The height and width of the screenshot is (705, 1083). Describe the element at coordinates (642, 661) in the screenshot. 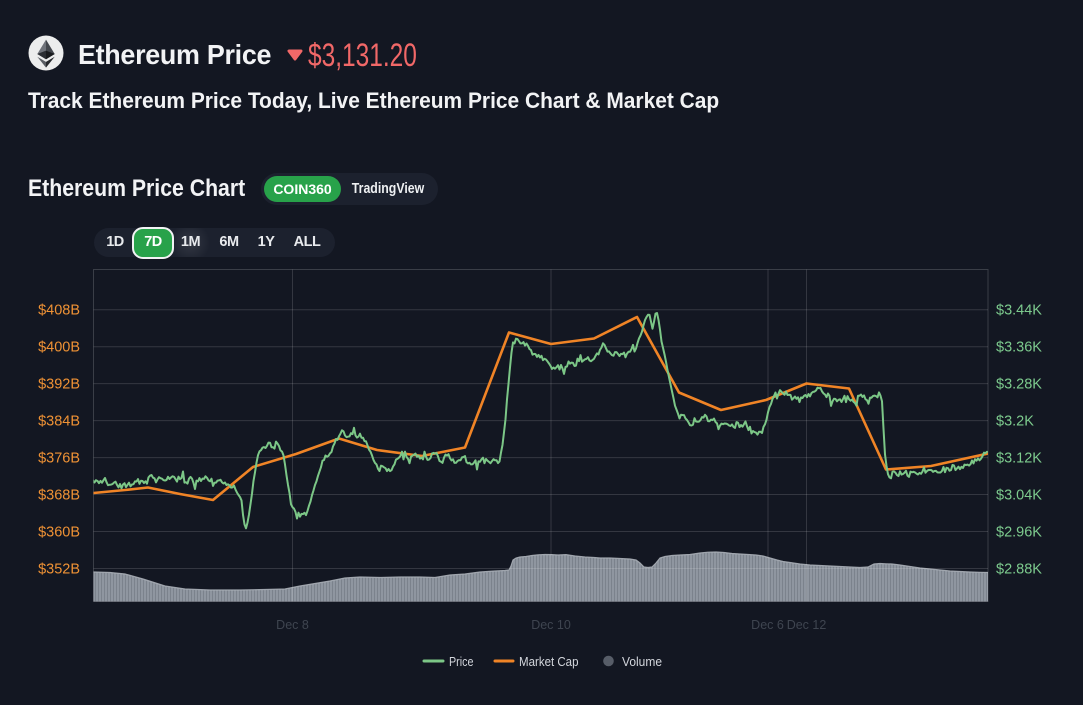

I see `svg-text: Volume` at that location.